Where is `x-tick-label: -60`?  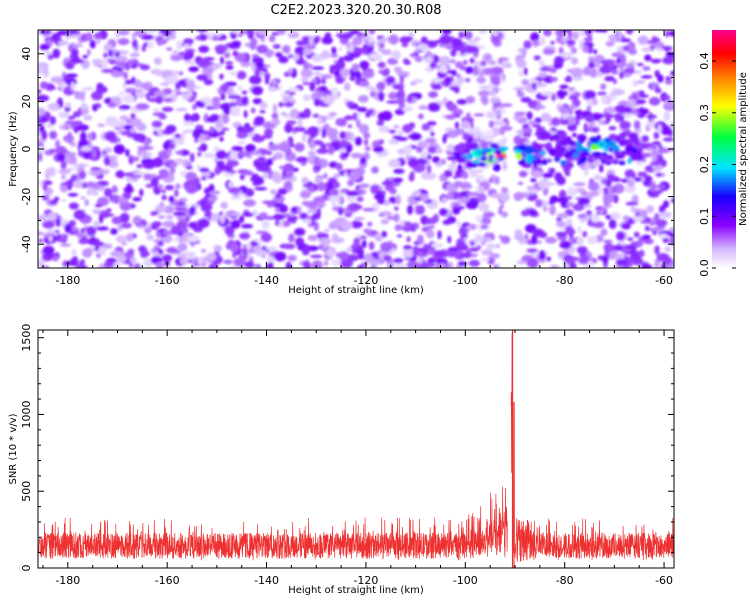
x-tick-label: -60 is located at coordinates (664, 580).